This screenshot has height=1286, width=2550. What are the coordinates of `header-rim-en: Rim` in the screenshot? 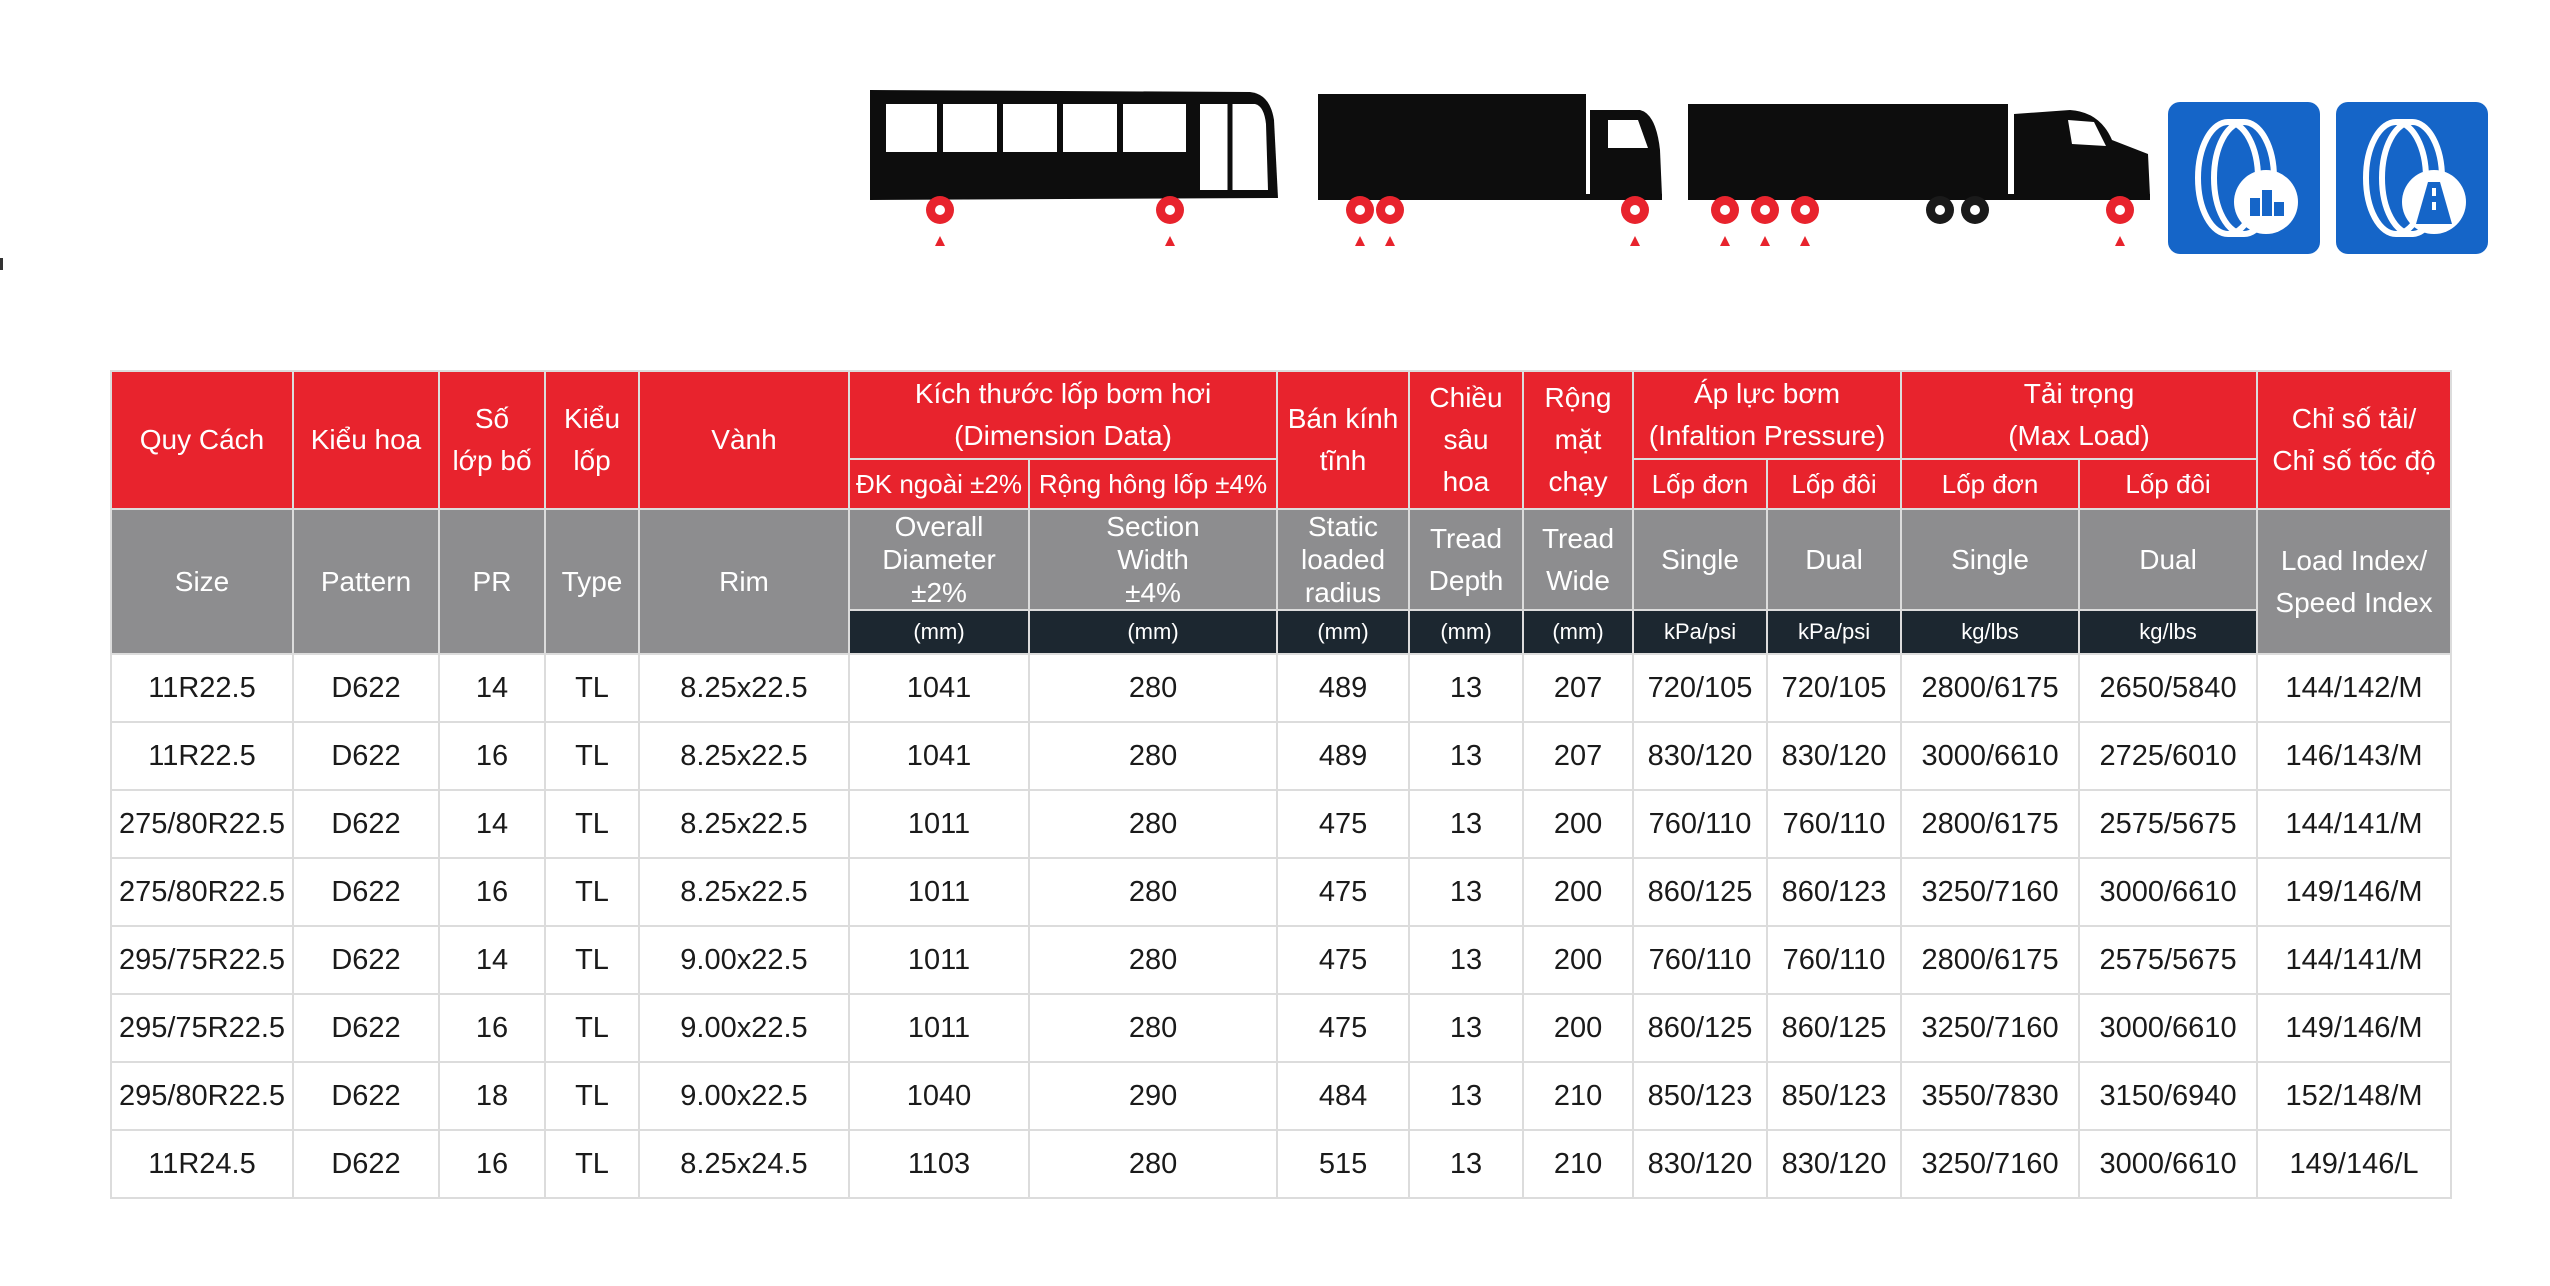 It's located at (744, 581).